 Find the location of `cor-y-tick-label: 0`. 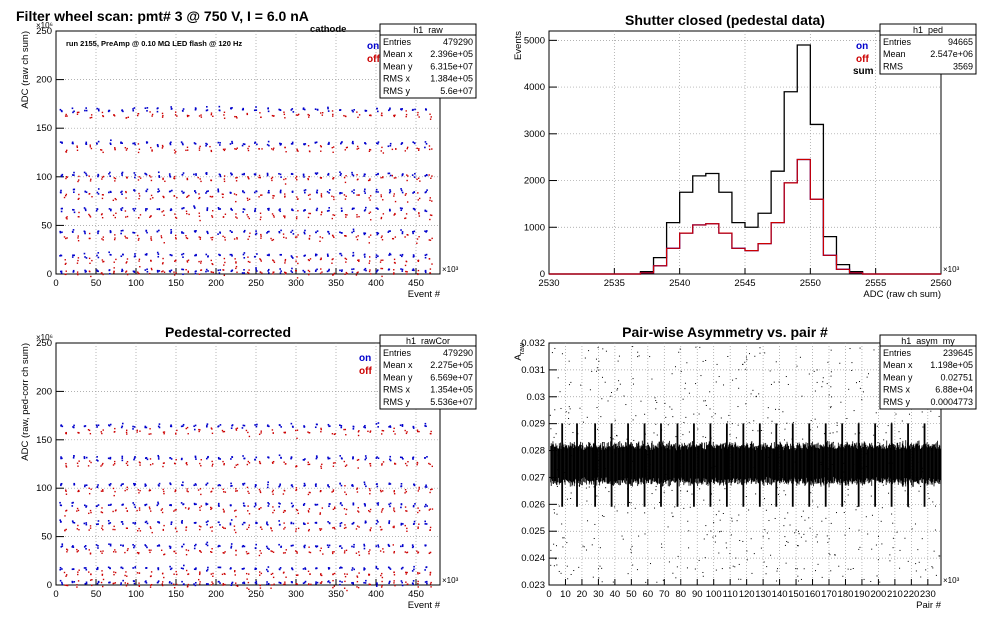

cor-y-tick-label: 0 is located at coordinates (49, 585).